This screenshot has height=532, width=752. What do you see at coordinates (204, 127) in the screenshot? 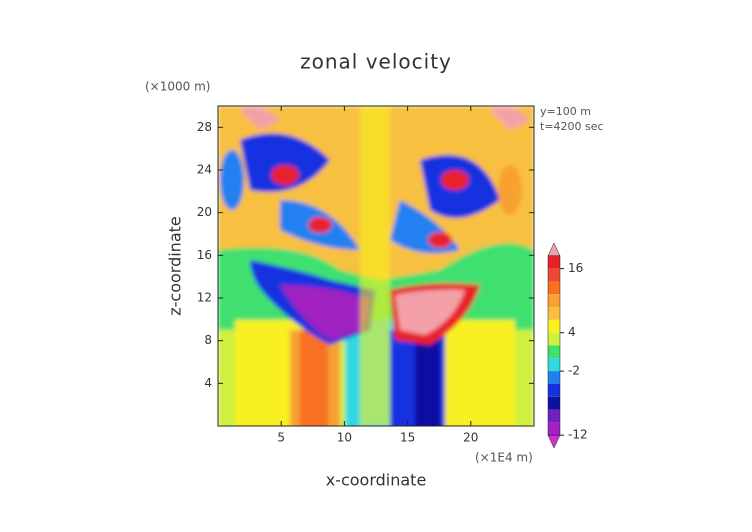
I see `y-tick-label: 28` at bounding box center [204, 127].